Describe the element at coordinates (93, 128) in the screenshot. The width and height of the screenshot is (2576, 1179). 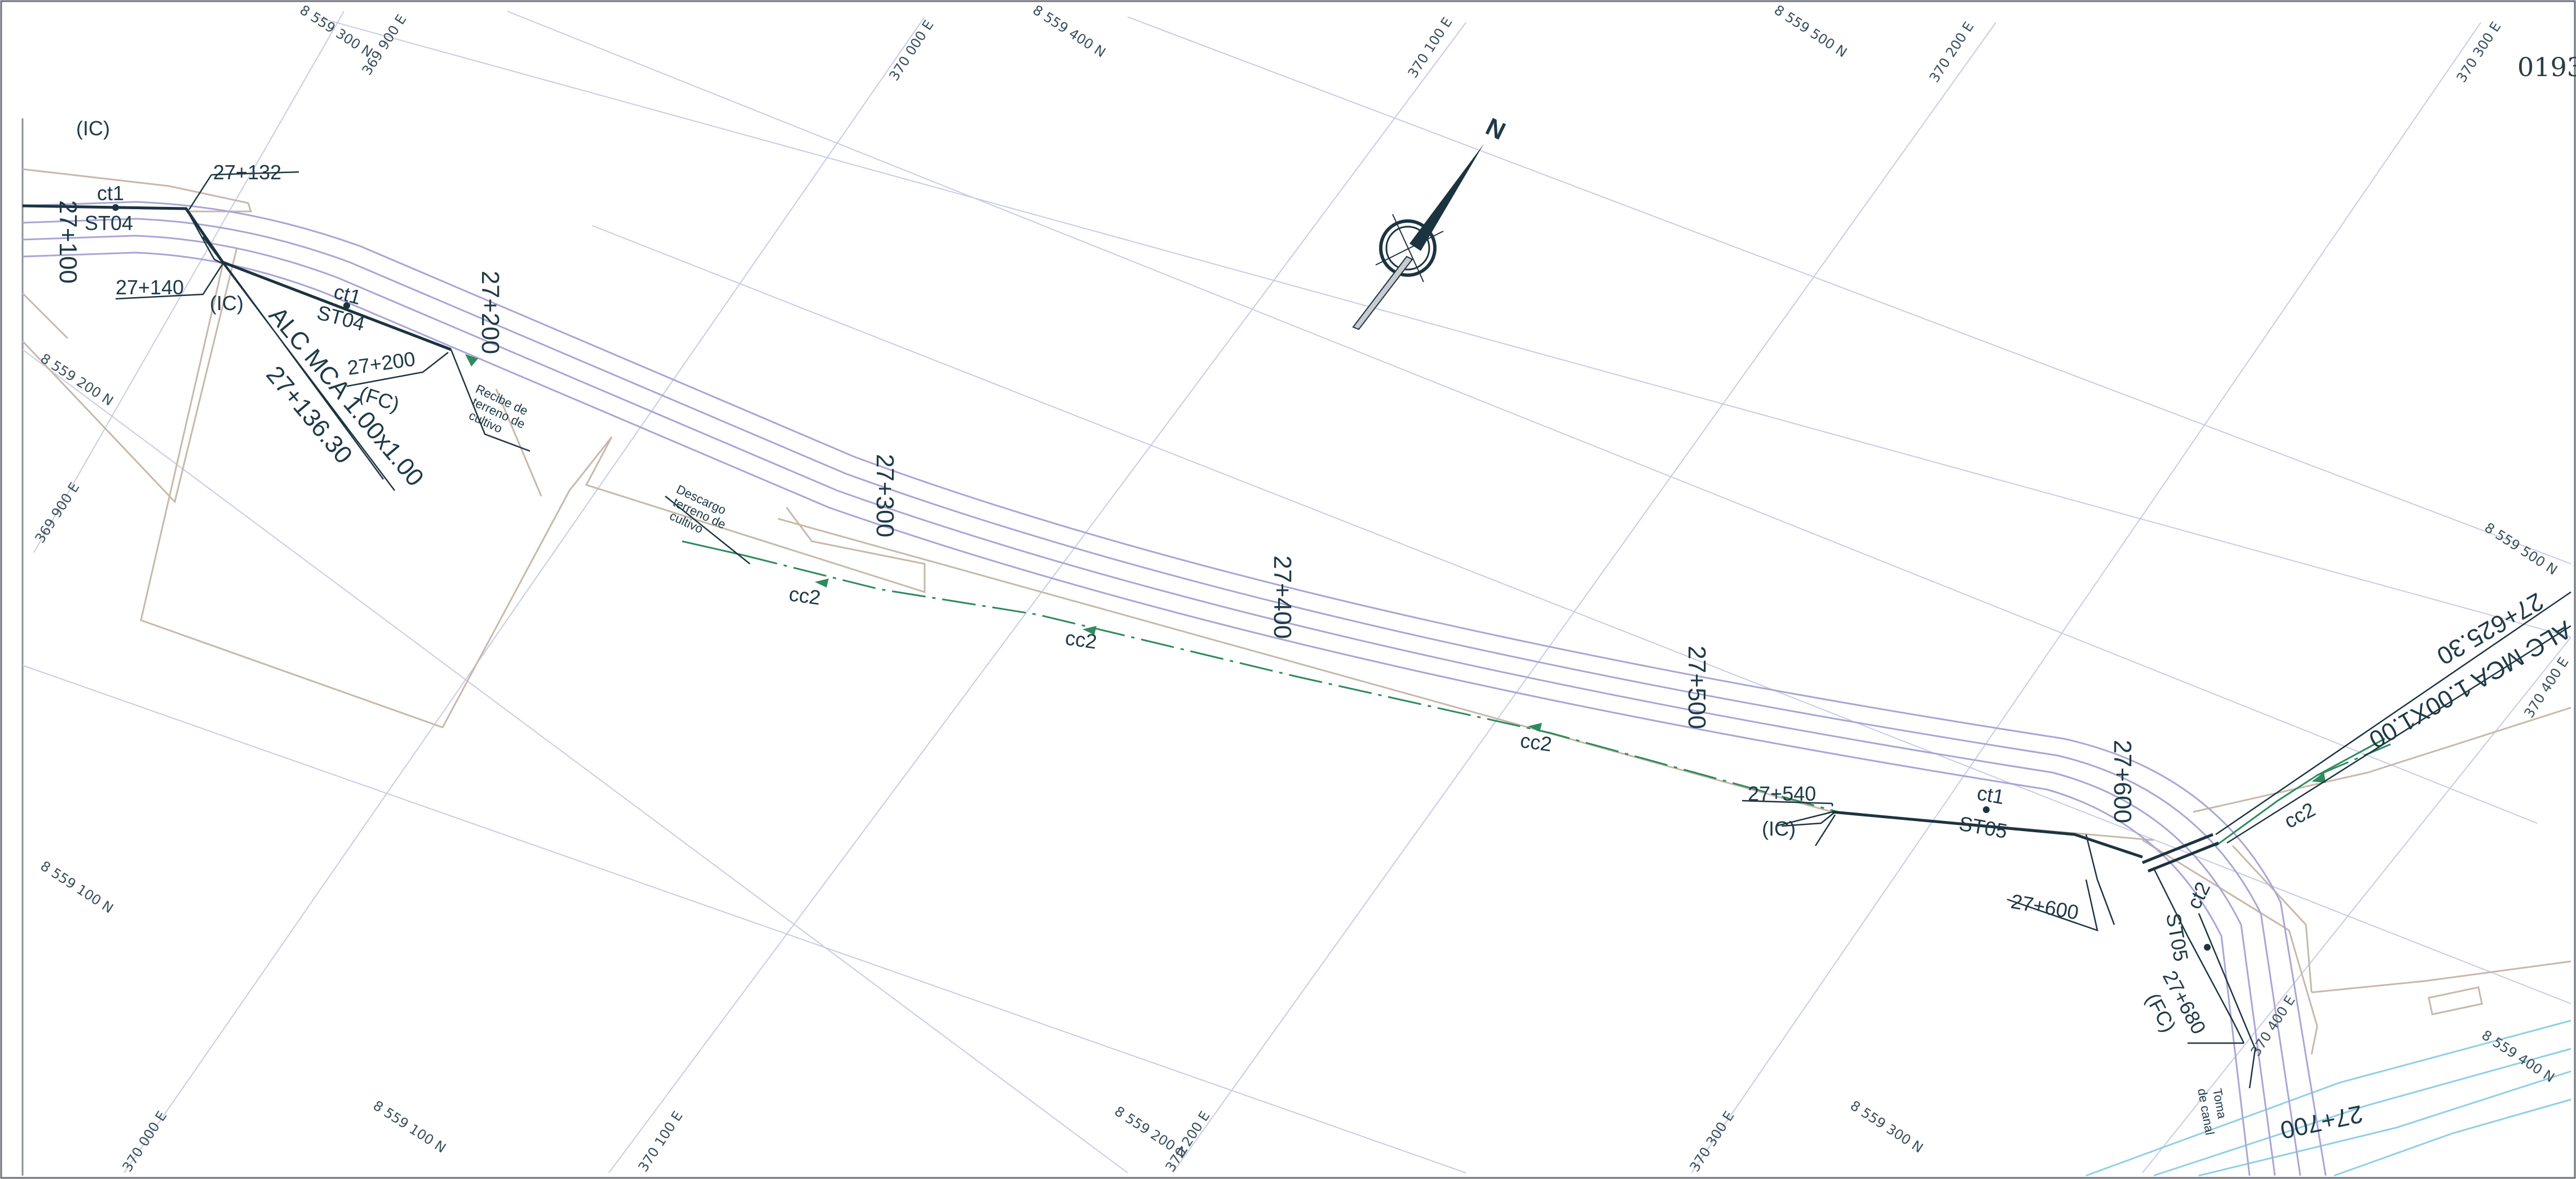
I see `callout-ic-top: (IC)` at that location.